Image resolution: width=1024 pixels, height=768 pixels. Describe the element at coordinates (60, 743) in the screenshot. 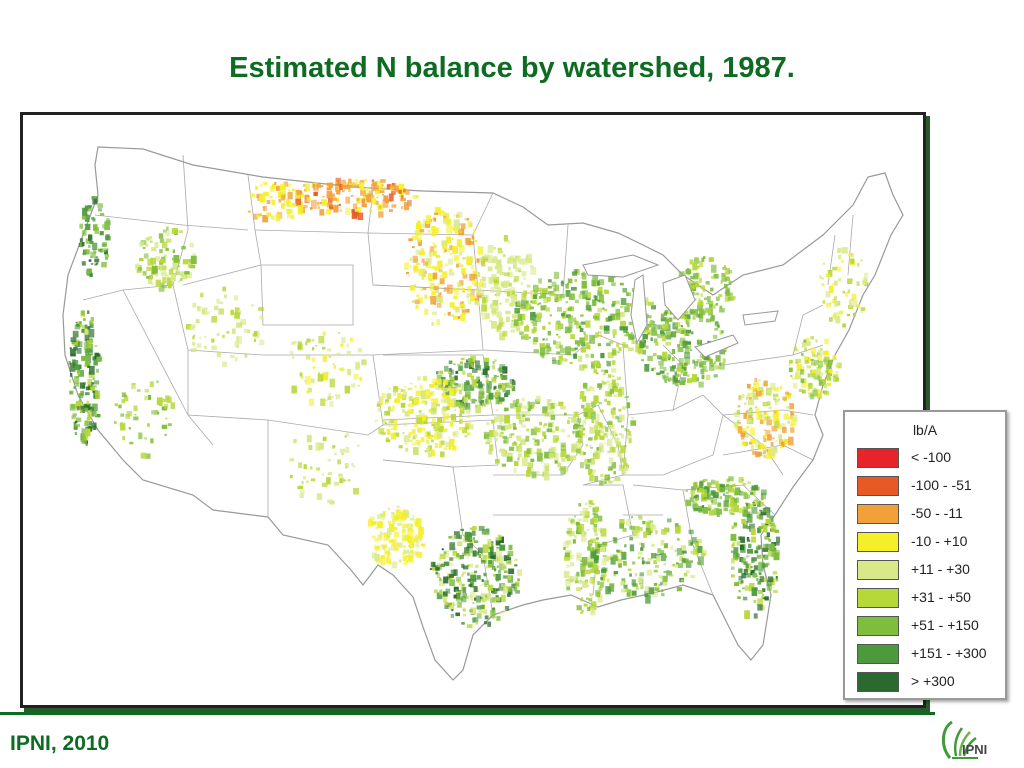

I see `source-citation: IPNI, 2010` at that location.